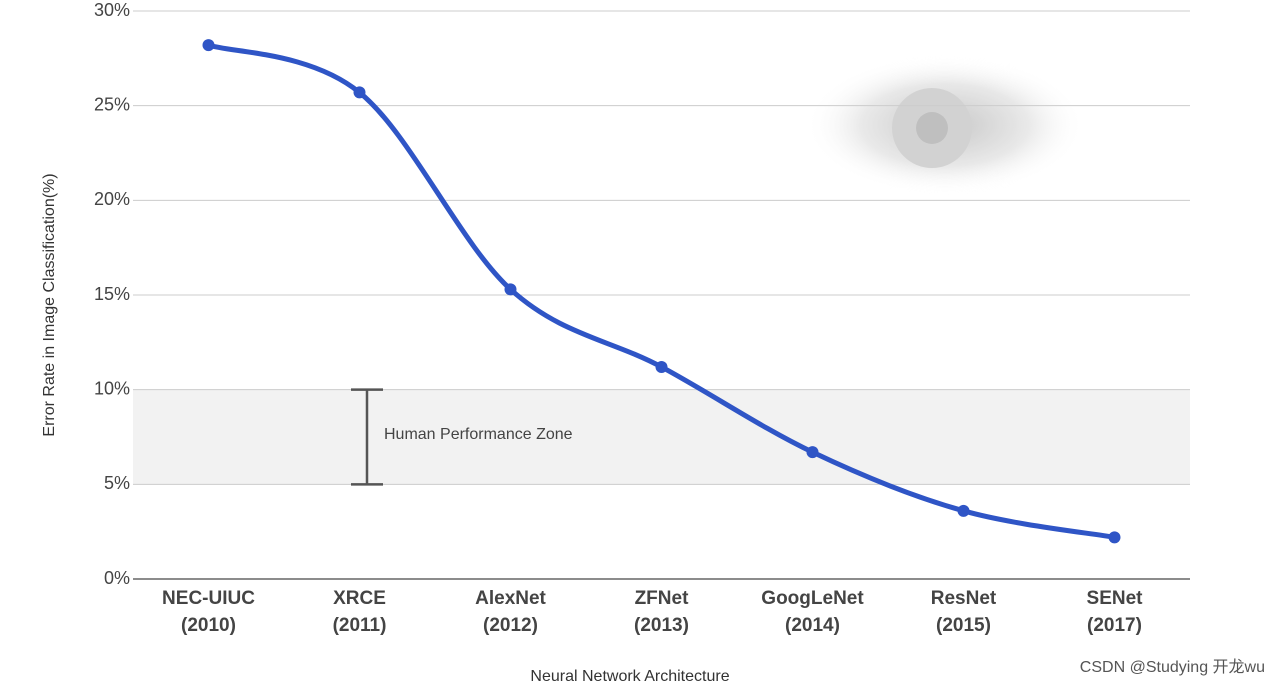 The height and width of the screenshot is (689, 1280). I want to click on x-tick-label: (2017), so click(1114, 625).